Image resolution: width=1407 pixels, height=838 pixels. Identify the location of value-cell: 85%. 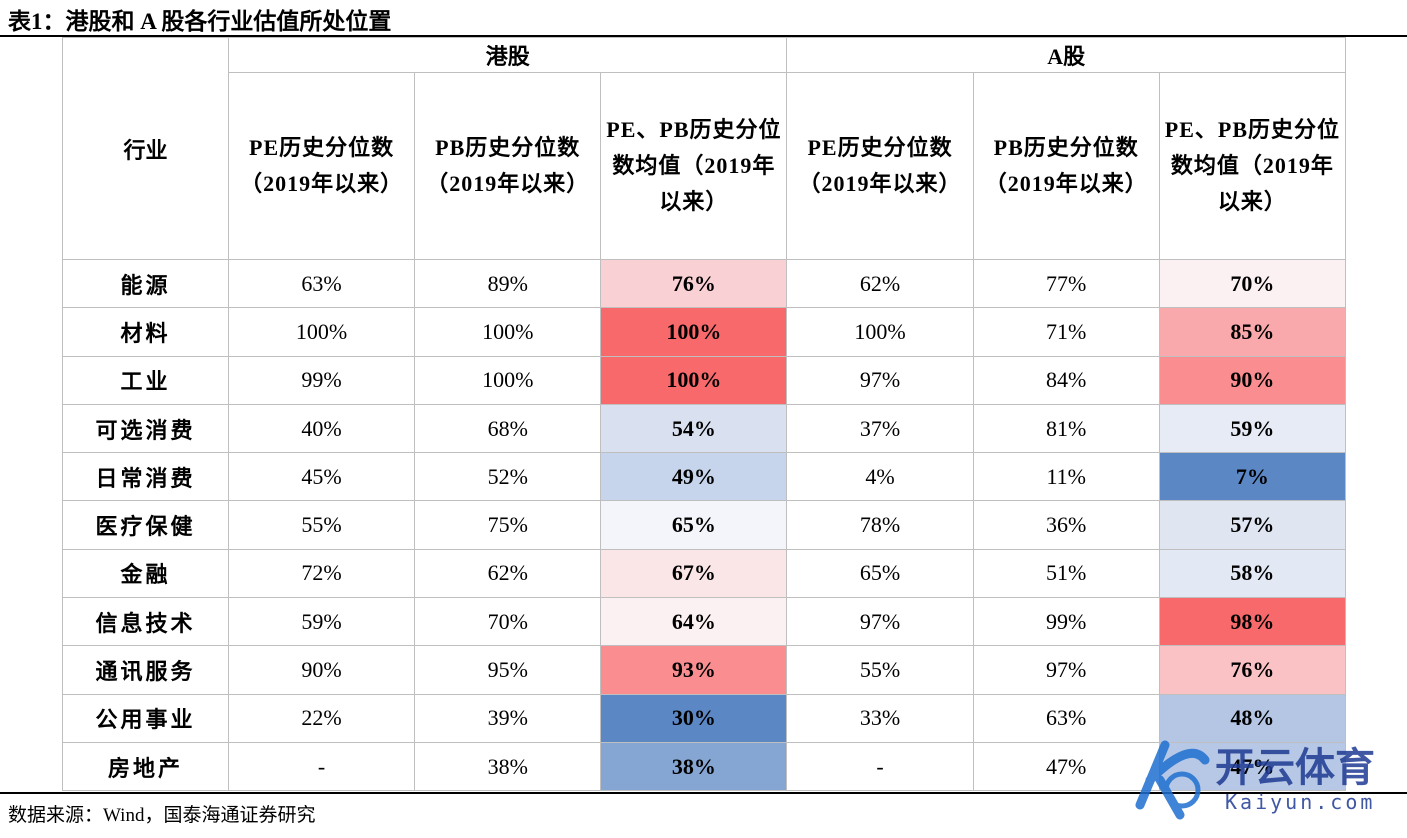
(1252, 332).